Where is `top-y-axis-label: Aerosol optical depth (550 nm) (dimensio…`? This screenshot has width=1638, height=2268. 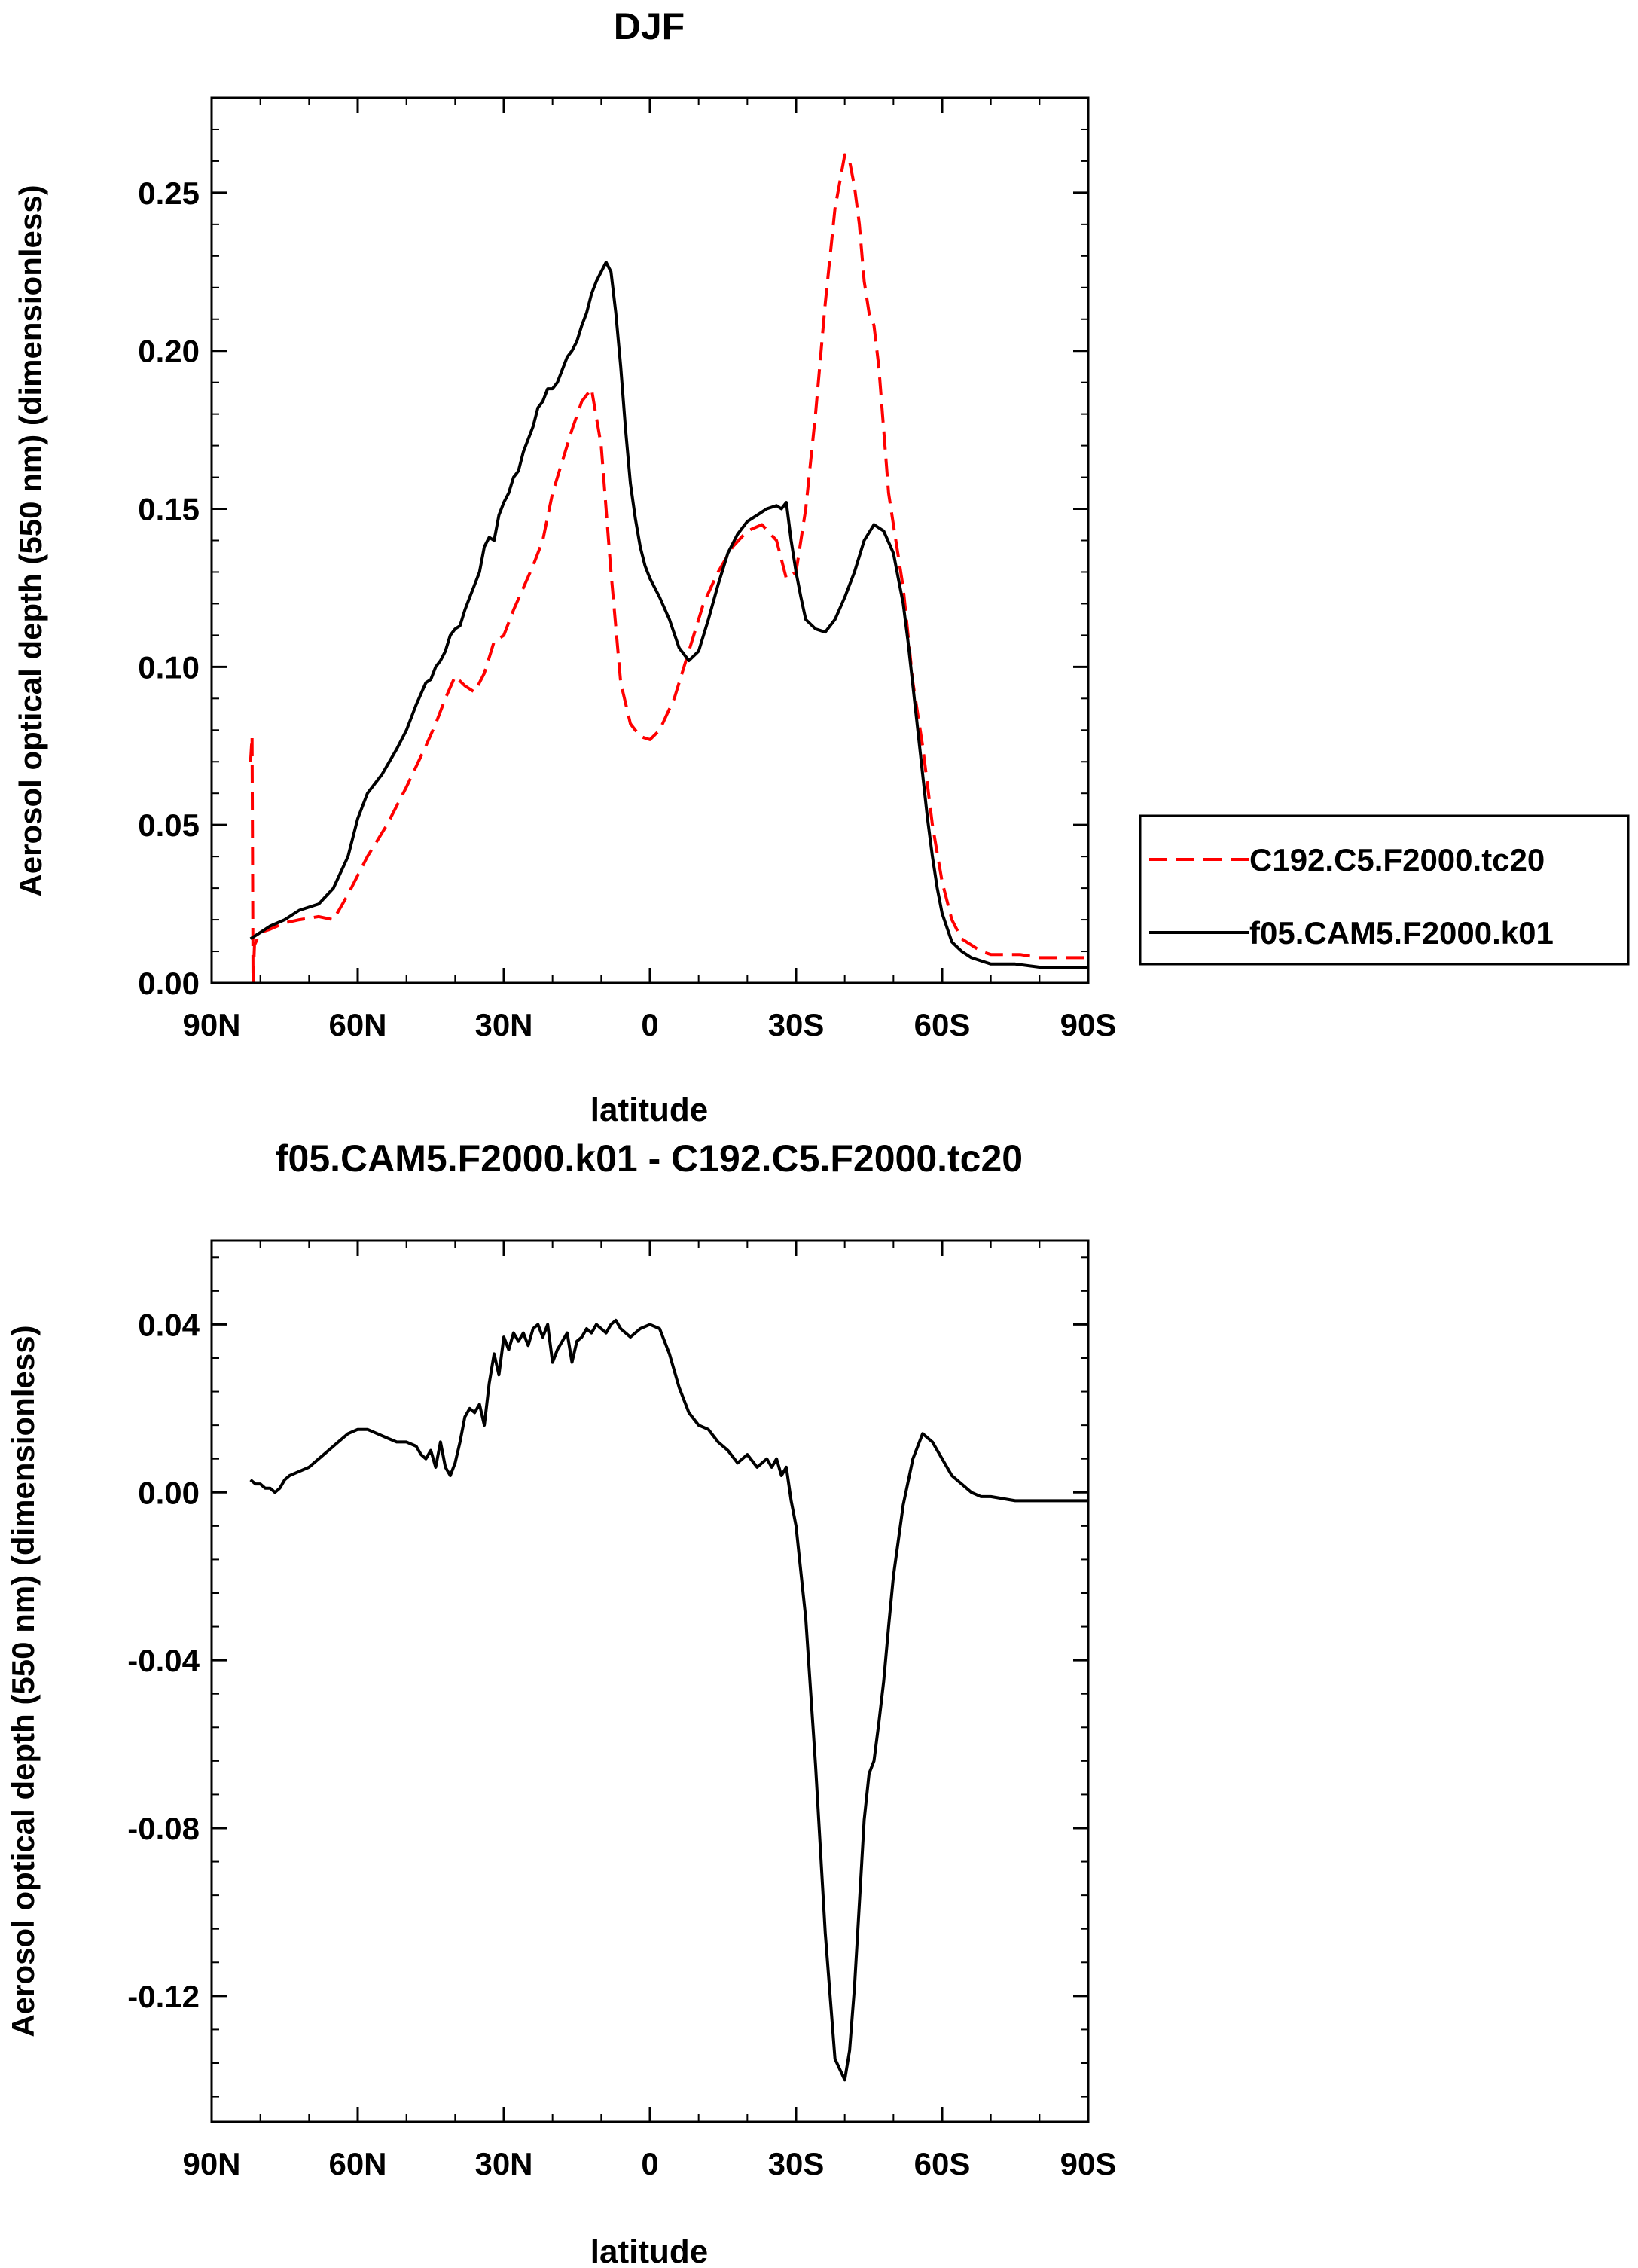 top-y-axis-label: Aerosol optical depth (550 nm) (dimensio… is located at coordinates (30, 540).